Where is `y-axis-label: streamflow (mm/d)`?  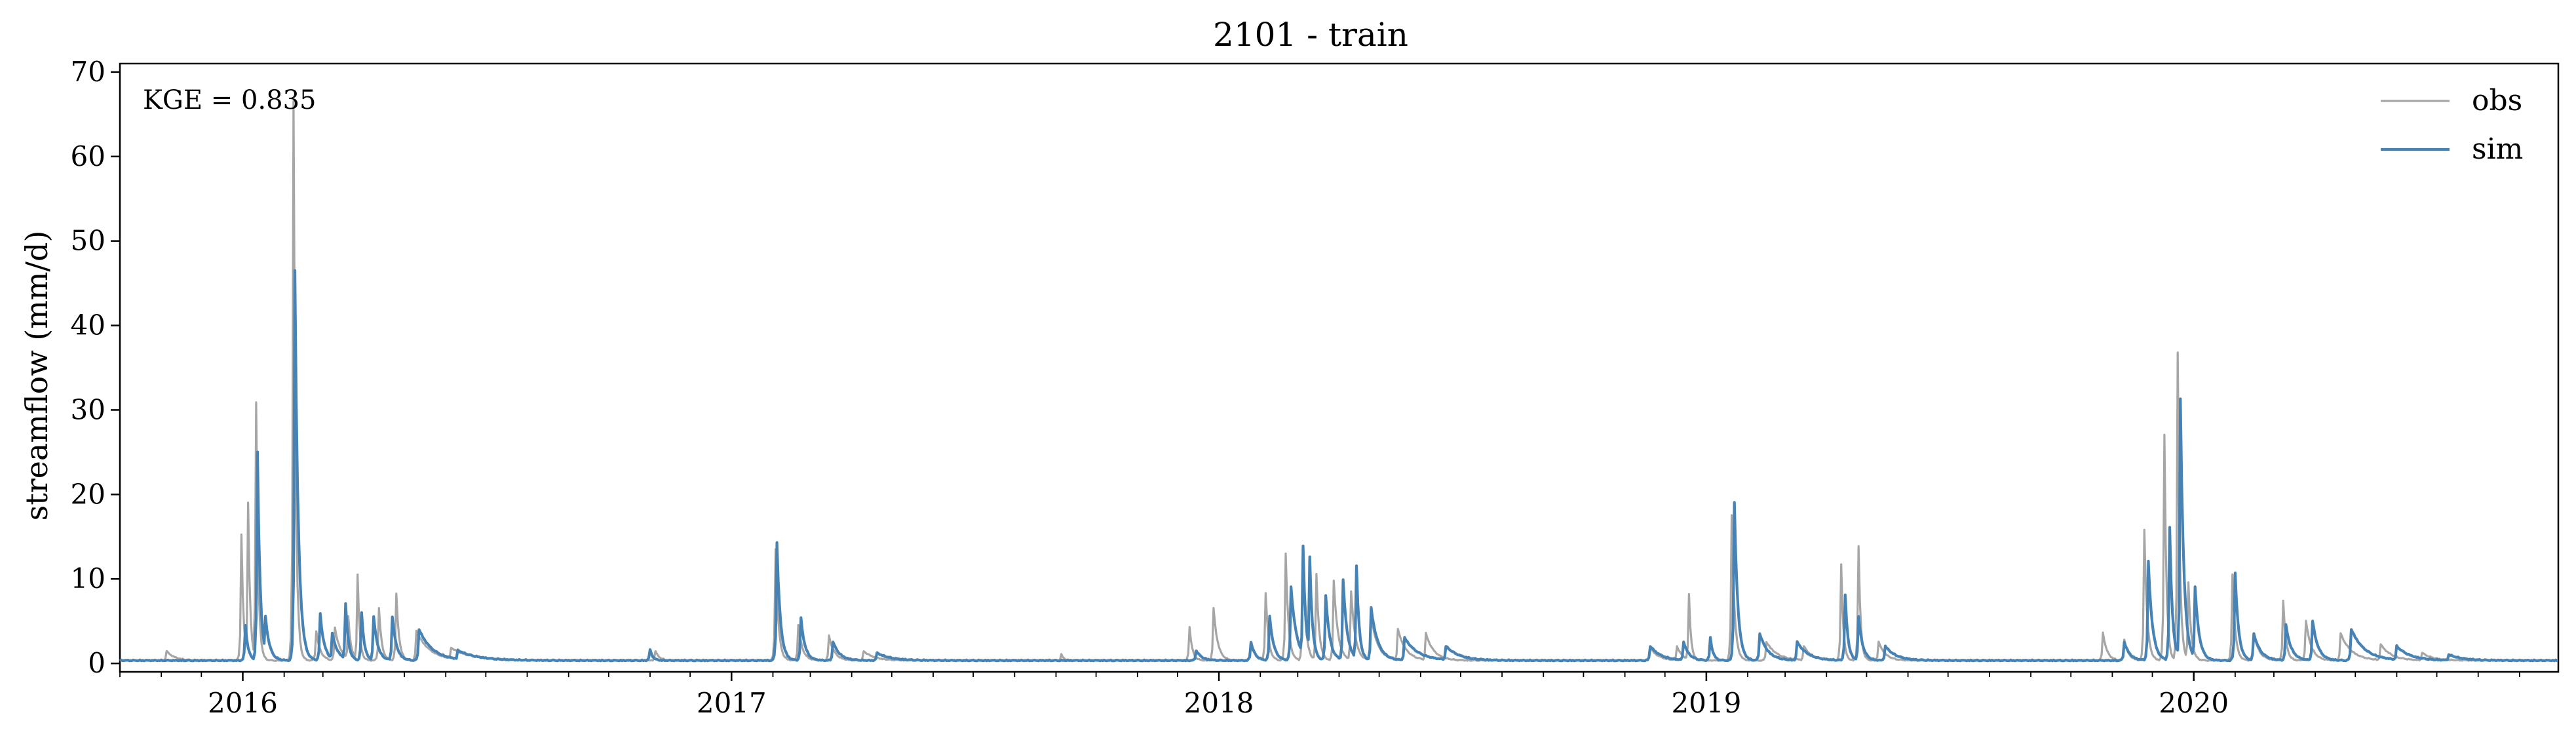
y-axis-label: streamflow (mm/d) is located at coordinates (36, 376).